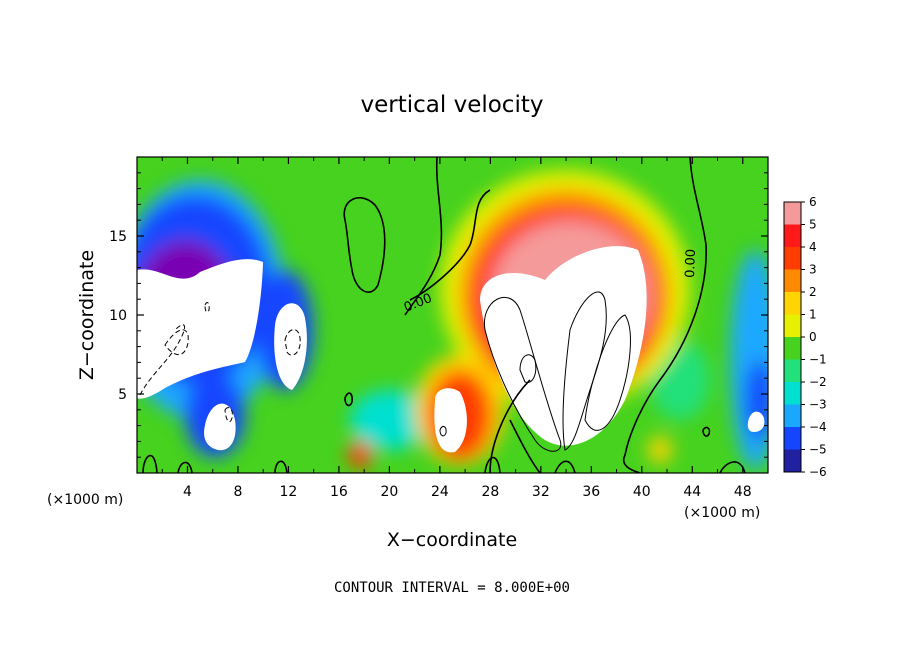  Describe the element at coordinates (535, 371) in the screenshot. I see `contour-lines-positive` at that location.